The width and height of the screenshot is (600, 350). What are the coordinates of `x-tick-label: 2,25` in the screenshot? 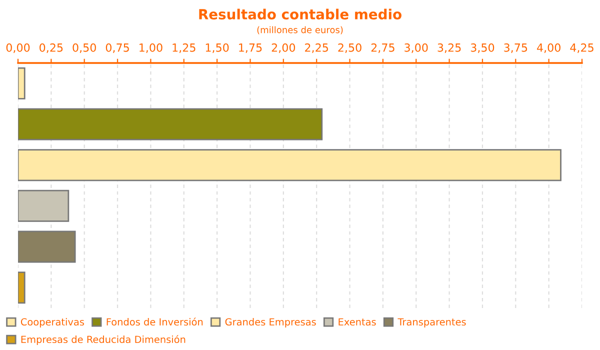 It's located at (316, 48).